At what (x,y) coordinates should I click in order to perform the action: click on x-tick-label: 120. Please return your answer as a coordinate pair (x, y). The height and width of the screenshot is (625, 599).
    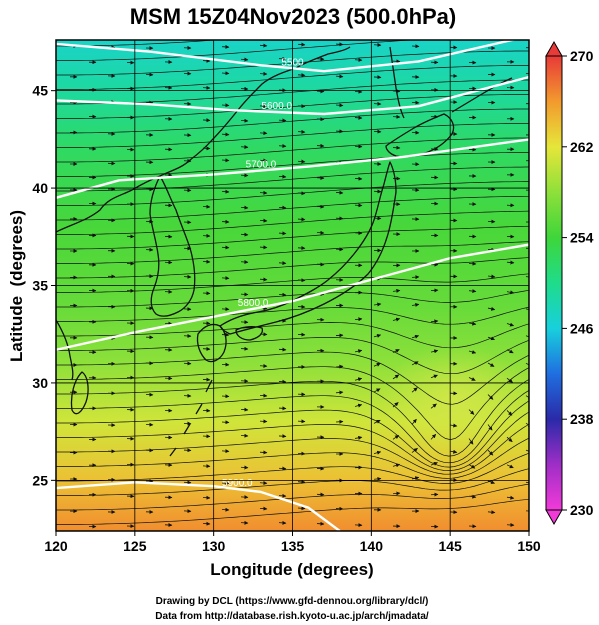
    Looking at the image, I should click on (56, 546).